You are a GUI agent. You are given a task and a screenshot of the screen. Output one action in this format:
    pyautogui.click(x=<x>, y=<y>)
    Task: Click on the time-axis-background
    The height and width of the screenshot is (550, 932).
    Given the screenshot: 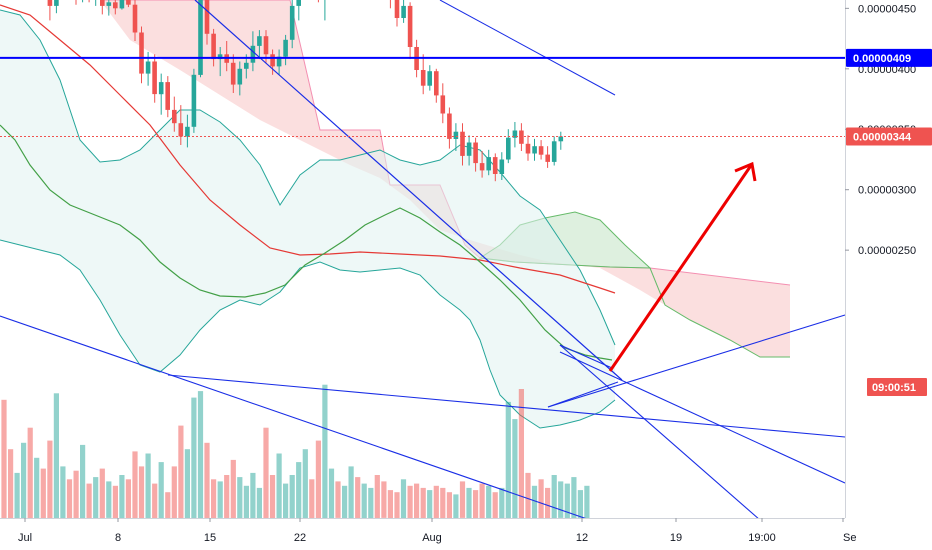 What is the action you would take?
    pyautogui.click(x=466, y=534)
    